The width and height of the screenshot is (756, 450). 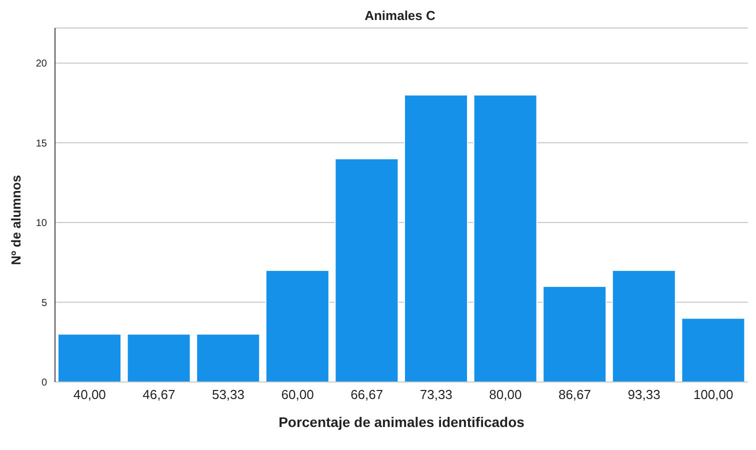 I want to click on x-tick-label: 80,00, so click(x=505, y=394).